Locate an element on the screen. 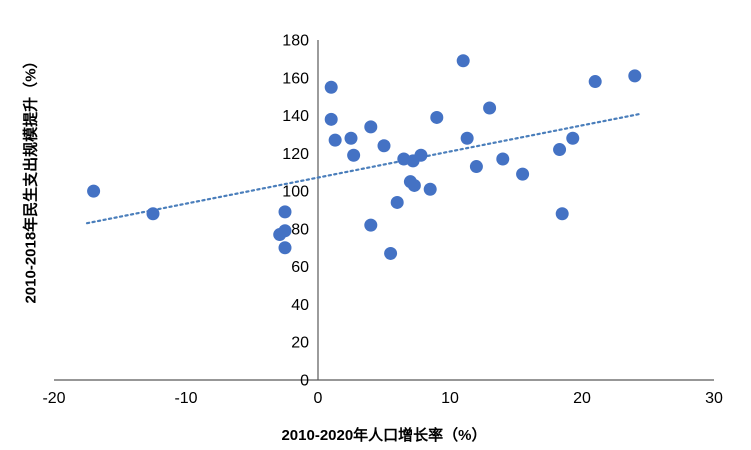 The image size is (751, 450). y-tick-label: 0 is located at coordinates (304, 381).